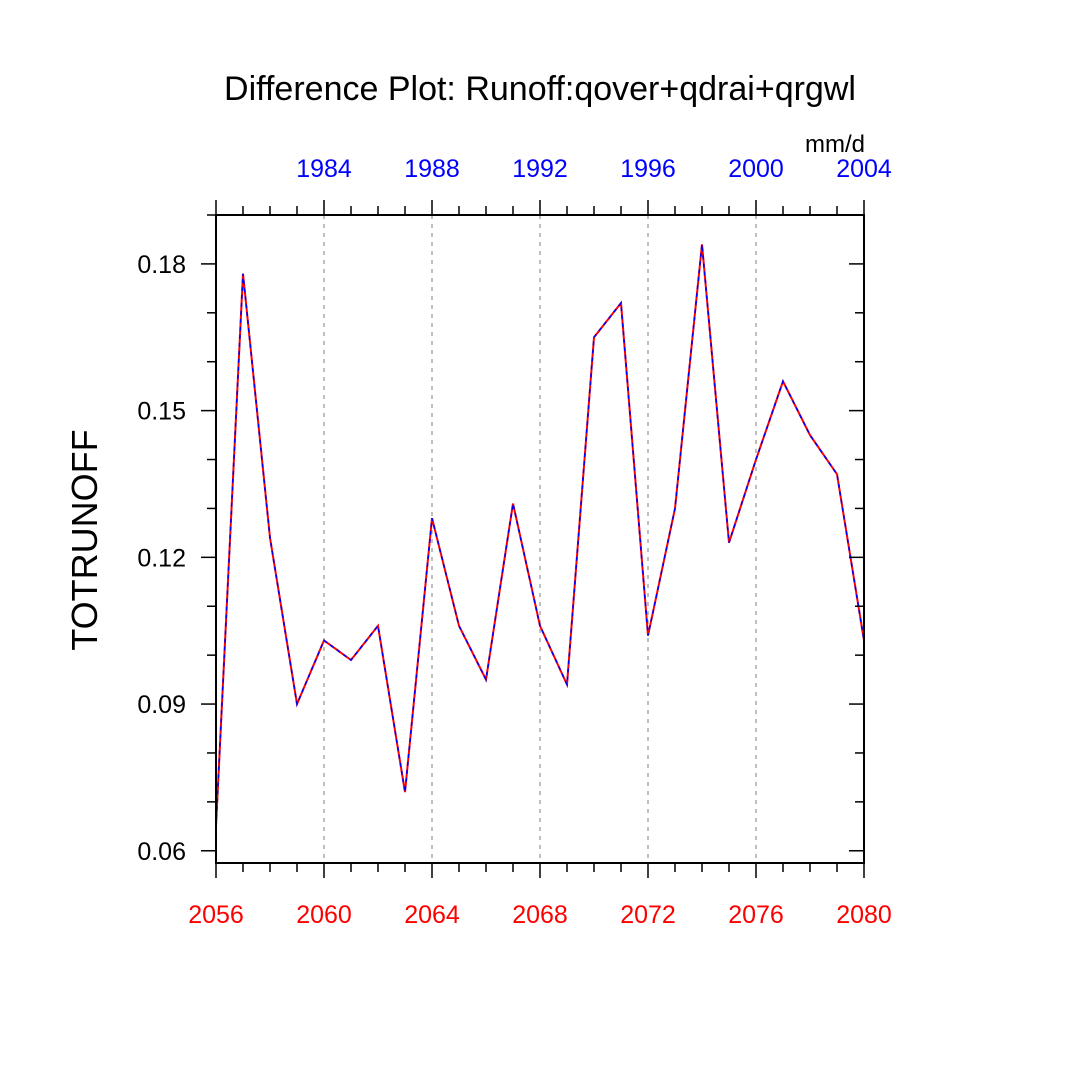 The height and width of the screenshot is (1085, 1080). What do you see at coordinates (324, 169) in the screenshot?
I see `x-top-tick-label: 1984` at bounding box center [324, 169].